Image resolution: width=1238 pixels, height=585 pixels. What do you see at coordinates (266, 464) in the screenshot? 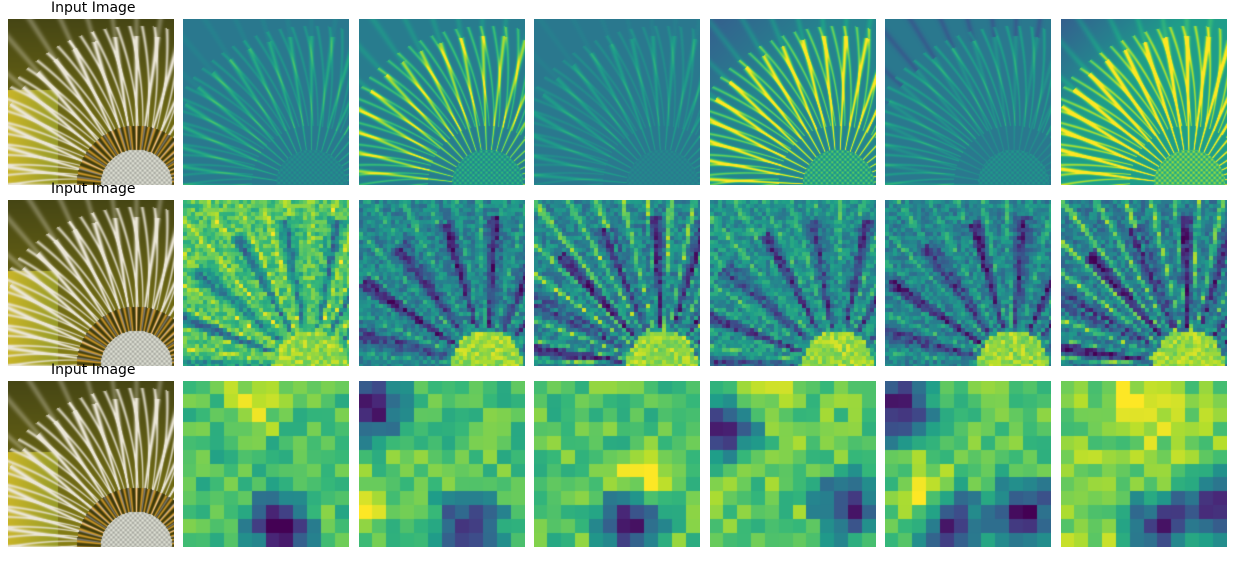
I see `feature-map-r3-c1` at bounding box center [266, 464].